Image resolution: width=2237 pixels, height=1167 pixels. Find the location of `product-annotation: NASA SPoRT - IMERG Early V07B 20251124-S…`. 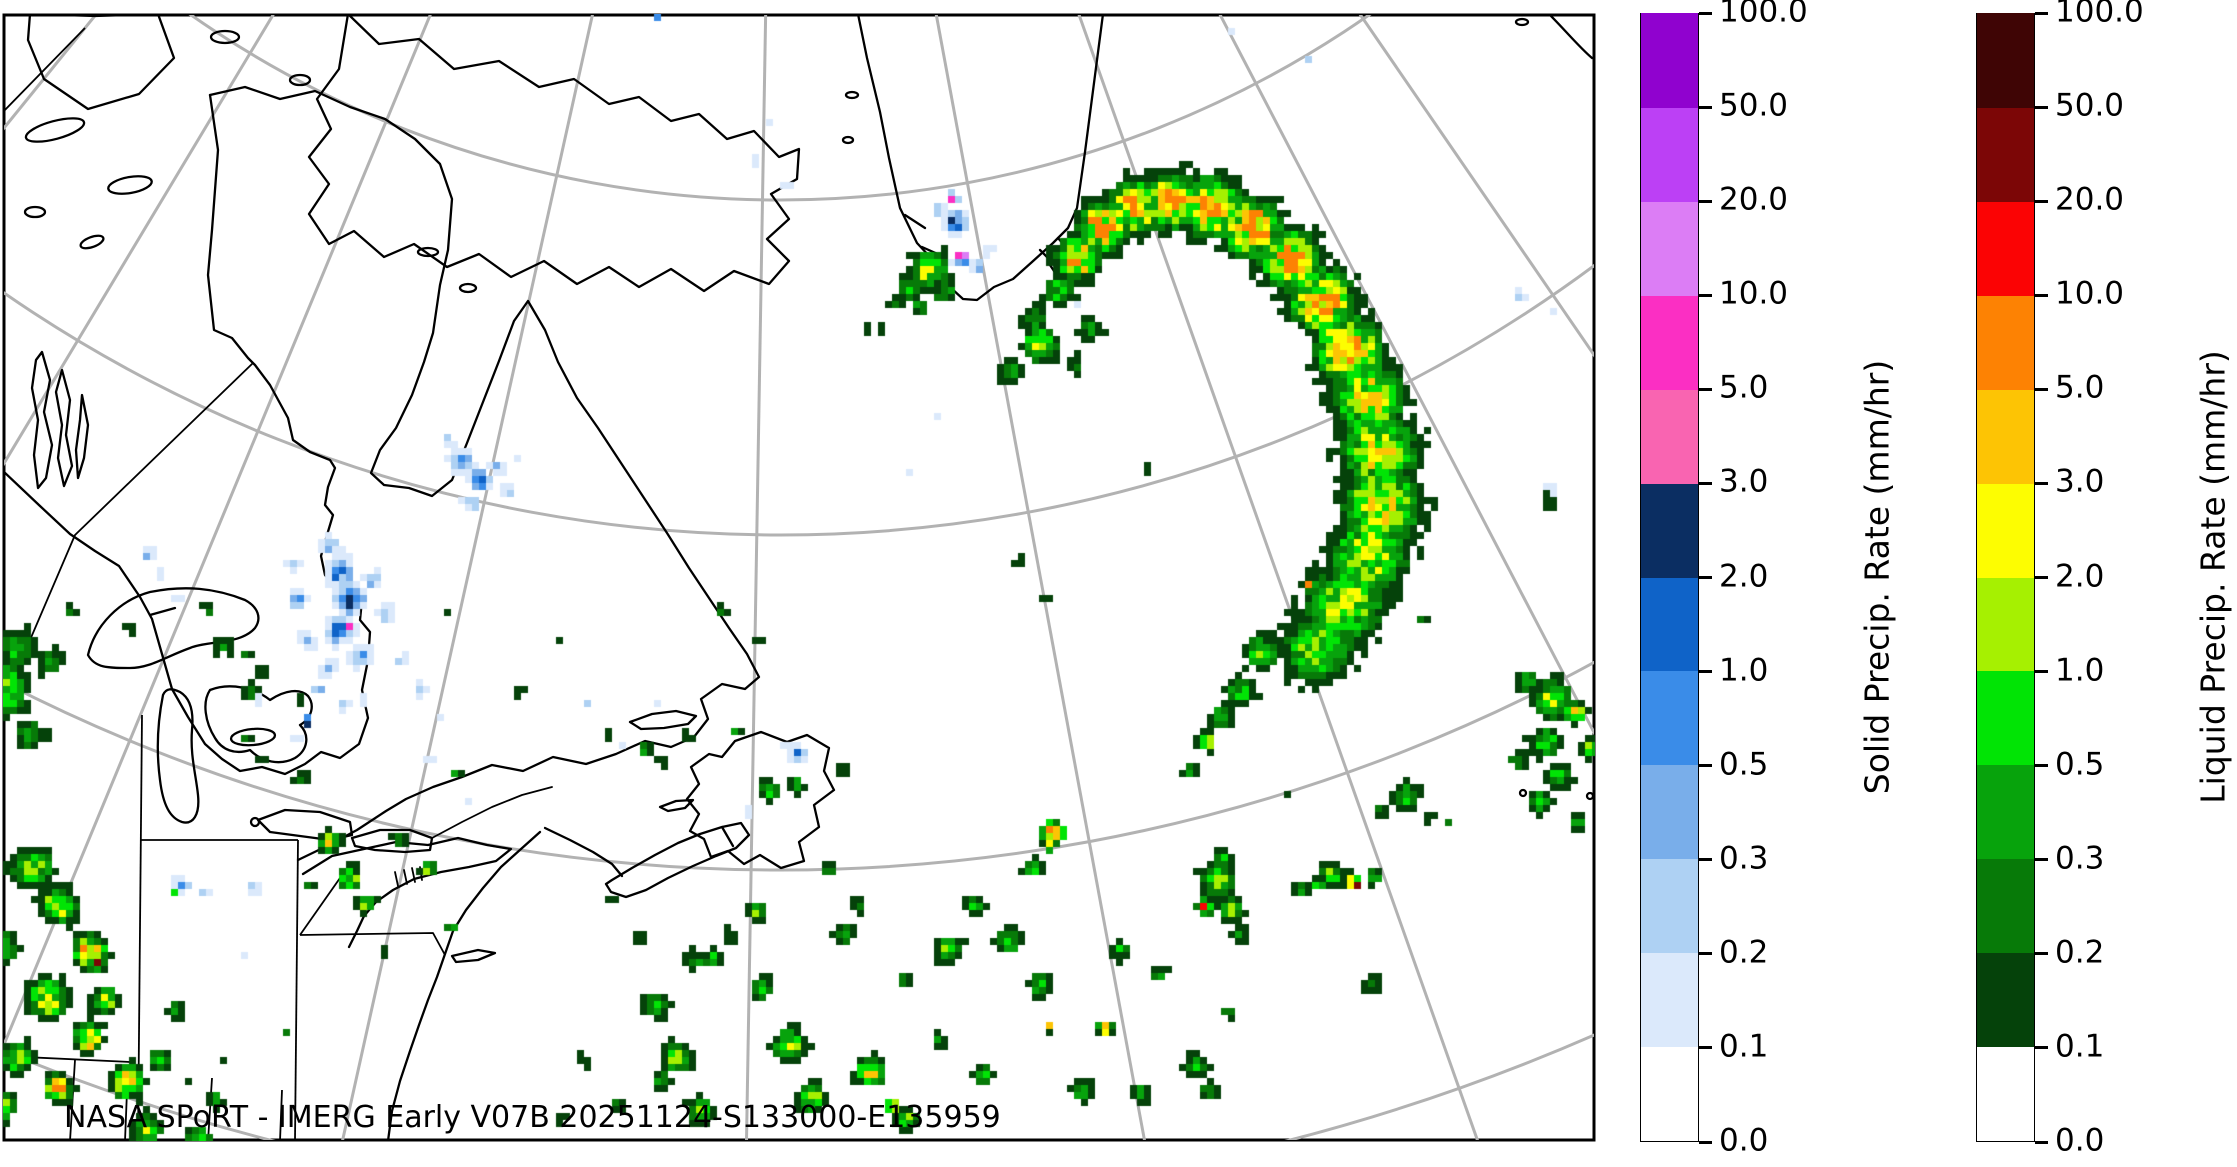

product-annotation: NASA SPoRT - IMERG Early V07B 20251124-S… is located at coordinates (532, 1117).